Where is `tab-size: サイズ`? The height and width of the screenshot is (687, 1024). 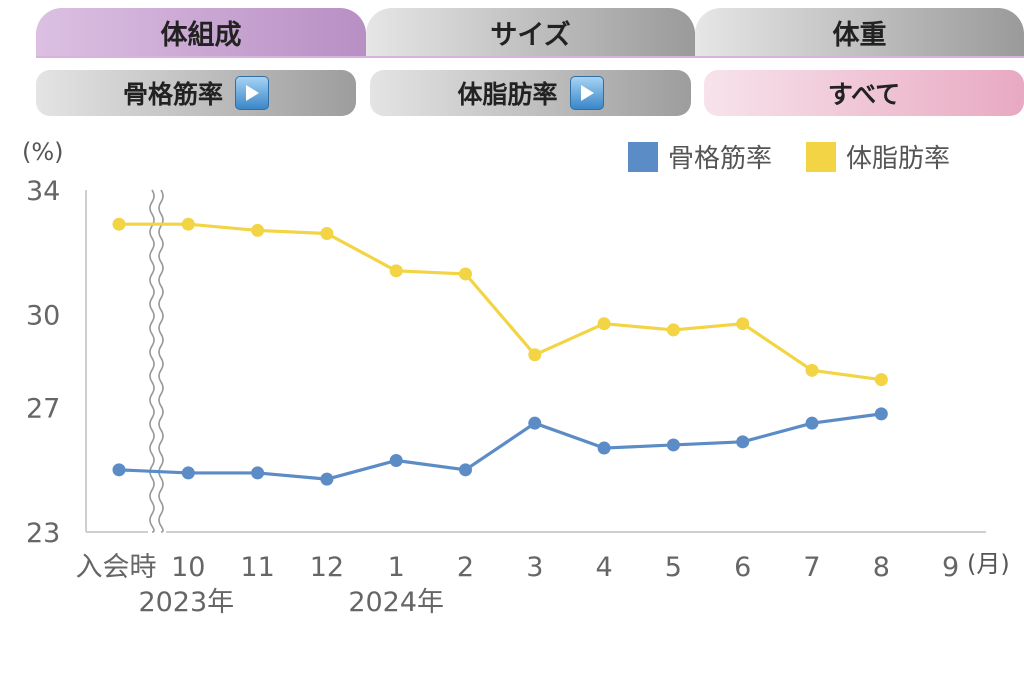 tab-size: サイズ is located at coordinates (530, 32).